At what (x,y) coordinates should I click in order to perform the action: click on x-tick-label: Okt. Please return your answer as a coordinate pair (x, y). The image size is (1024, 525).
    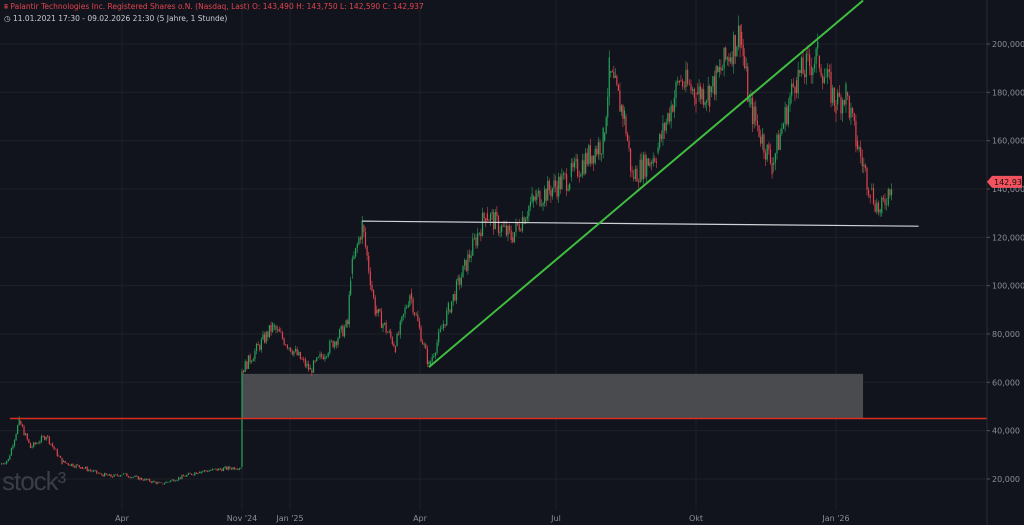
    Looking at the image, I should click on (696, 518).